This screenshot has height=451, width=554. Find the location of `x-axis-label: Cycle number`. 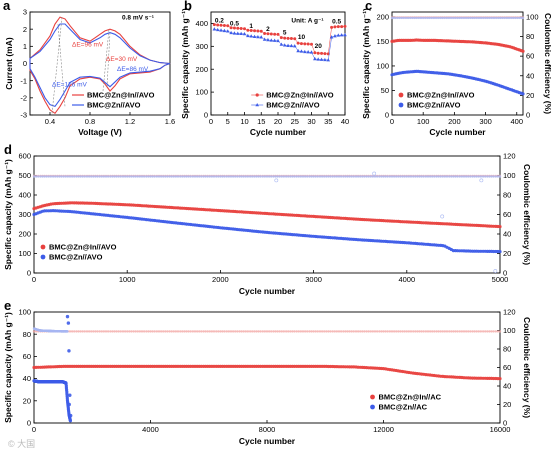

x-axis-label: Cycle number is located at coordinates (457, 132).